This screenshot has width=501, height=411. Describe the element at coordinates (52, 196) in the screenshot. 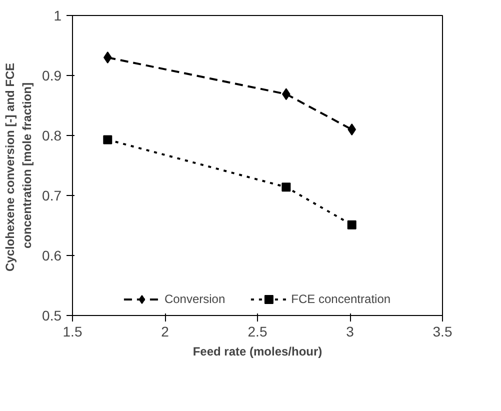

I see `y-tick-label: 0.7` at that location.